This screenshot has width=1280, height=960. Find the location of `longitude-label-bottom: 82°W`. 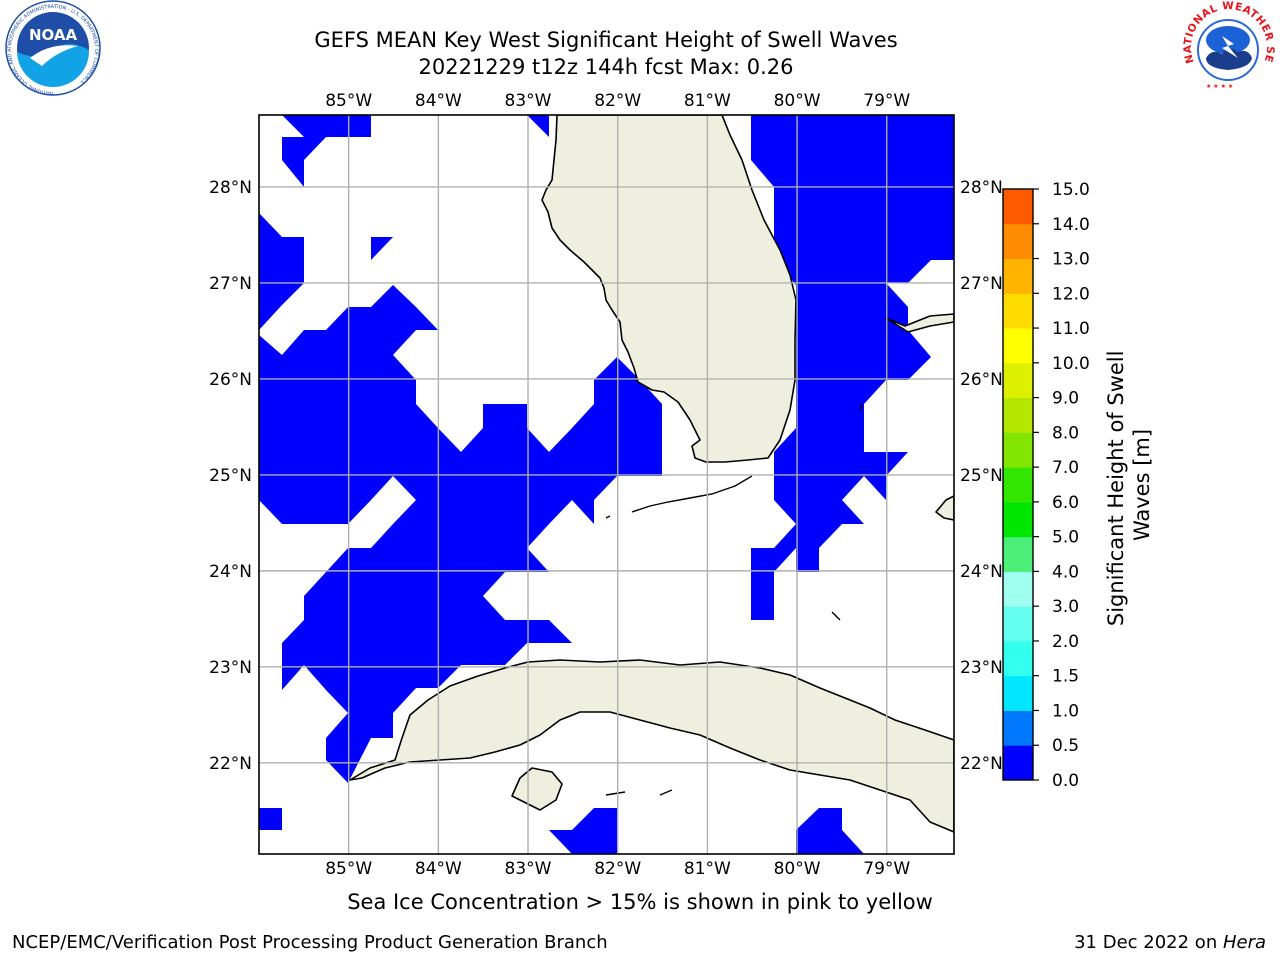

longitude-label-bottom: 82°W is located at coordinates (617, 869).